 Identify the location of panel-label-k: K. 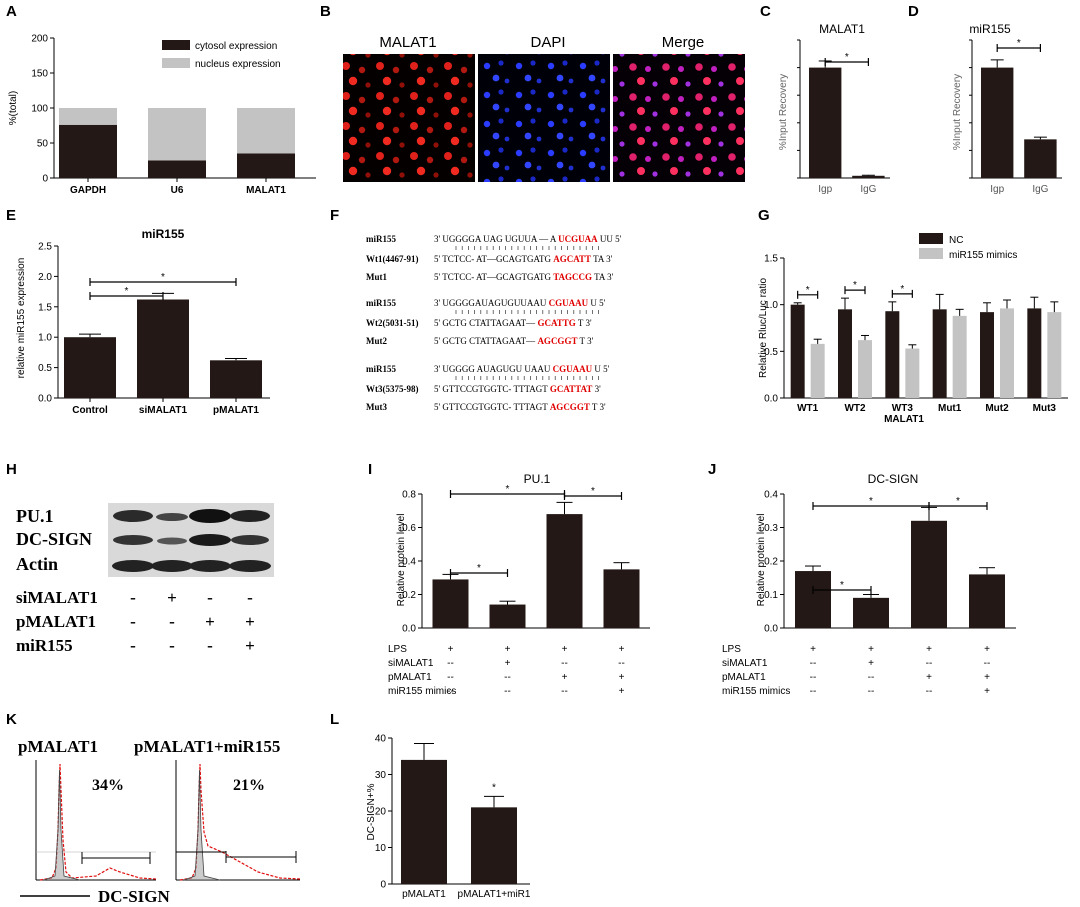
(11, 719).